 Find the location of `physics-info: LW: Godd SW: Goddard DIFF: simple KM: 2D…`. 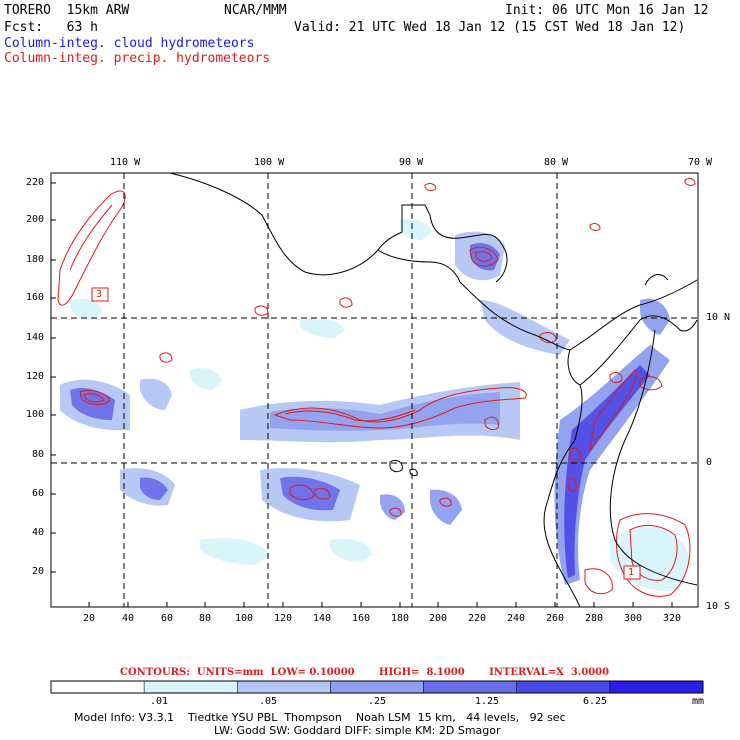

physics-info: LW: Godd SW: Goddard DIFF: simple KM: 2D… is located at coordinates (357, 730).